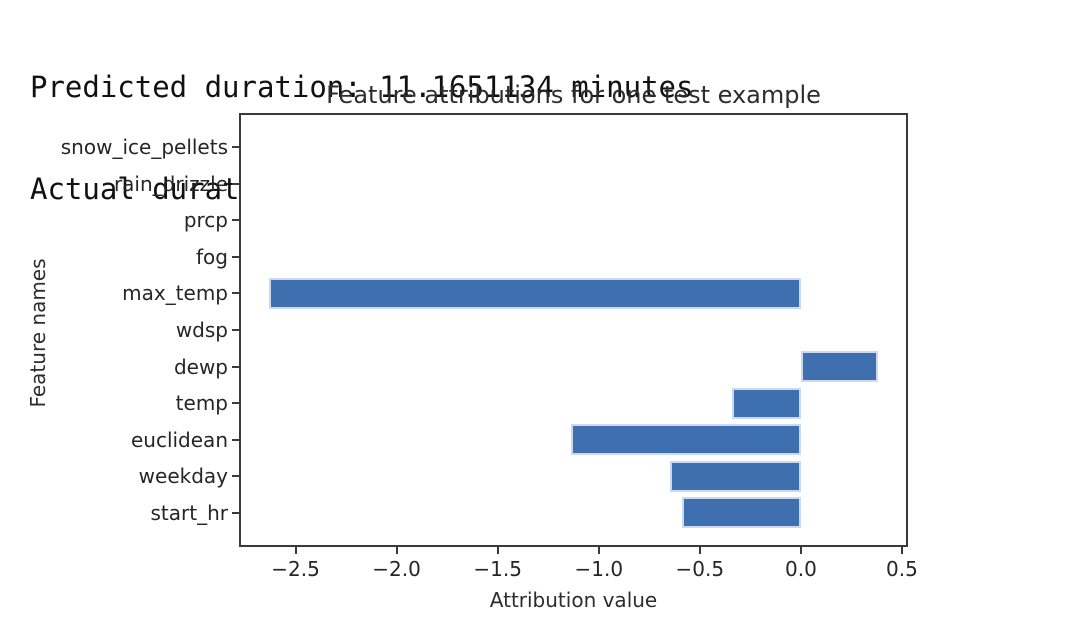  Describe the element at coordinates (200, 366) in the screenshot. I see `ytick-label-dewp: dewp` at that location.